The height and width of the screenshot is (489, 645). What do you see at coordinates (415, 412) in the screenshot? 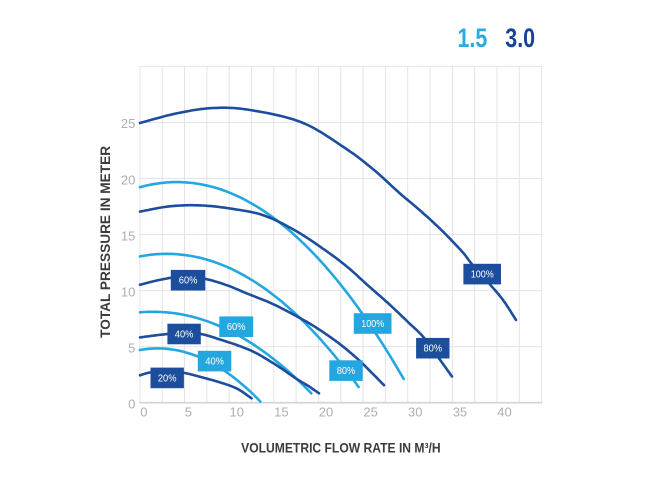
I see `svg-text: 30` at bounding box center [415, 412].